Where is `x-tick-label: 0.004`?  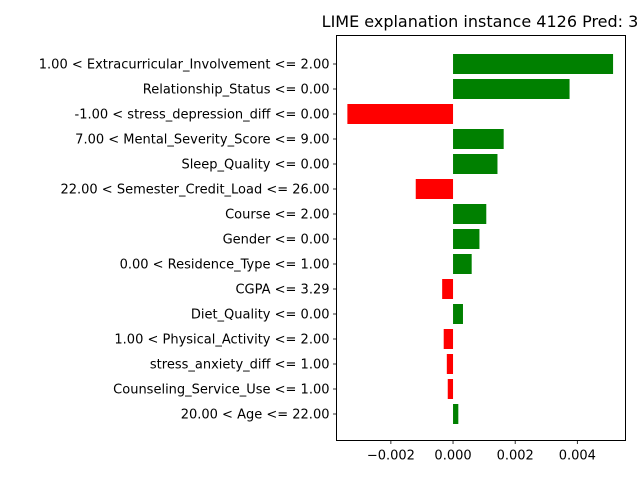
x-tick-label: 0.004 is located at coordinates (577, 456).